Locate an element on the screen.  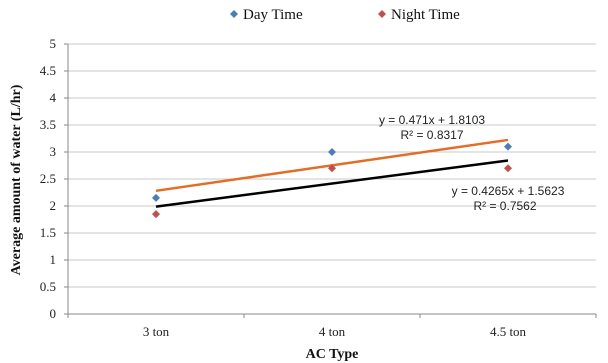
trendline-equation: y = 0.4265x + 1.5623 is located at coordinates (508, 191).